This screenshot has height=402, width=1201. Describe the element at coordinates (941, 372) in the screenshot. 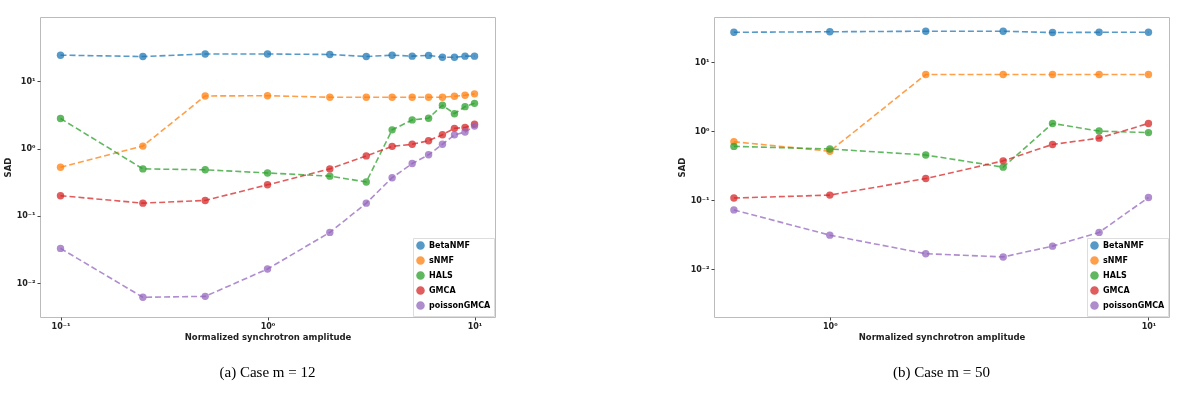

I see `text: (b) Case m = 50` at that location.